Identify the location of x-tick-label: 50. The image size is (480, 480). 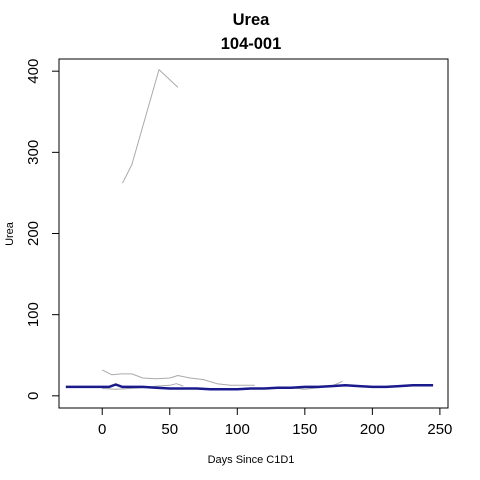
(169, 429).